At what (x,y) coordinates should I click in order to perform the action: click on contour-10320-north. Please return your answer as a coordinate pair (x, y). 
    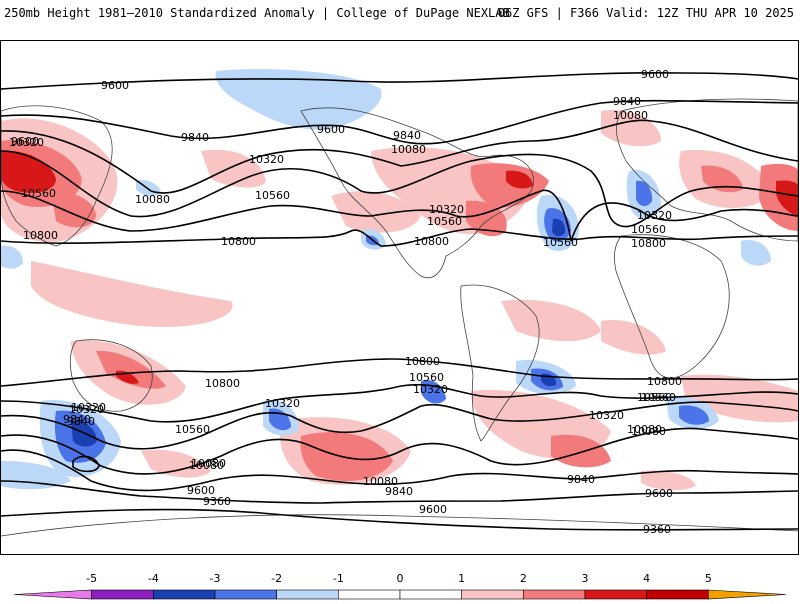
    Looking at the image, I should click on (399, 189).